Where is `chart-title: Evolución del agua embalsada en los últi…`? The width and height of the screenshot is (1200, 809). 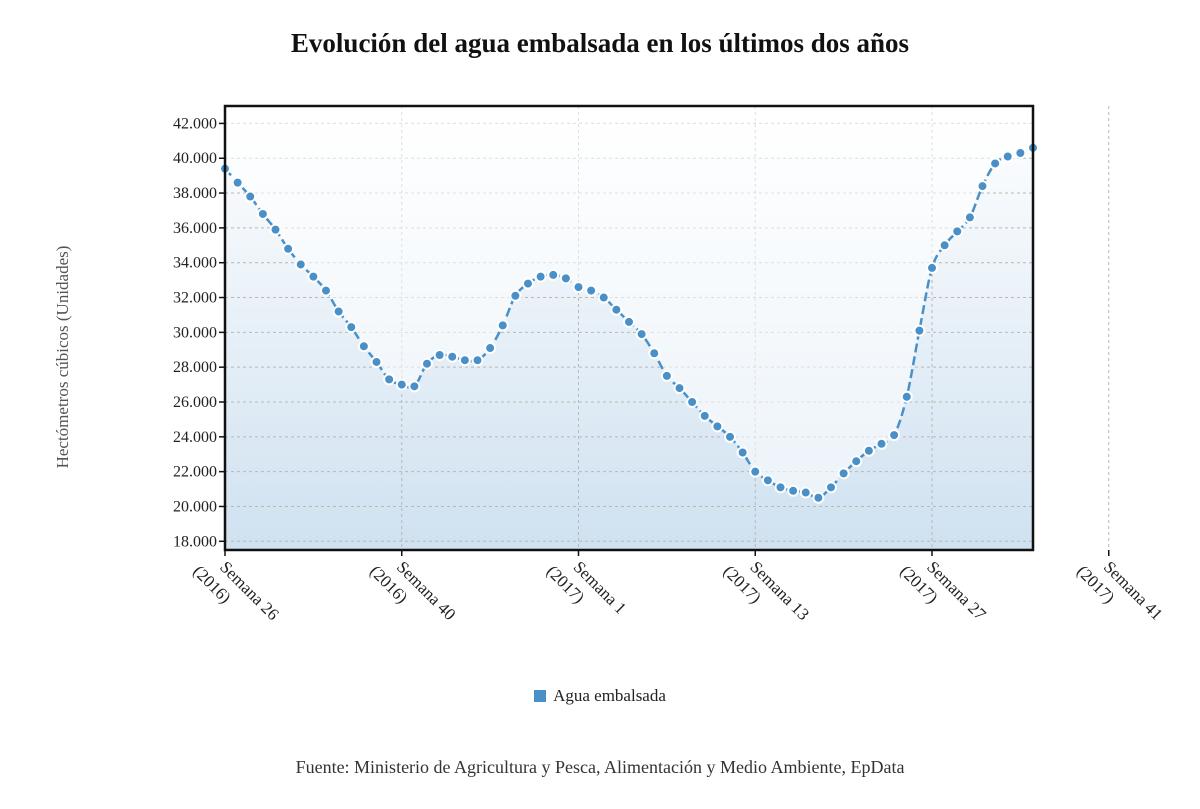 chart-title: Evolución del agua embalsada en los últi… is located at coordinates (600, 43).